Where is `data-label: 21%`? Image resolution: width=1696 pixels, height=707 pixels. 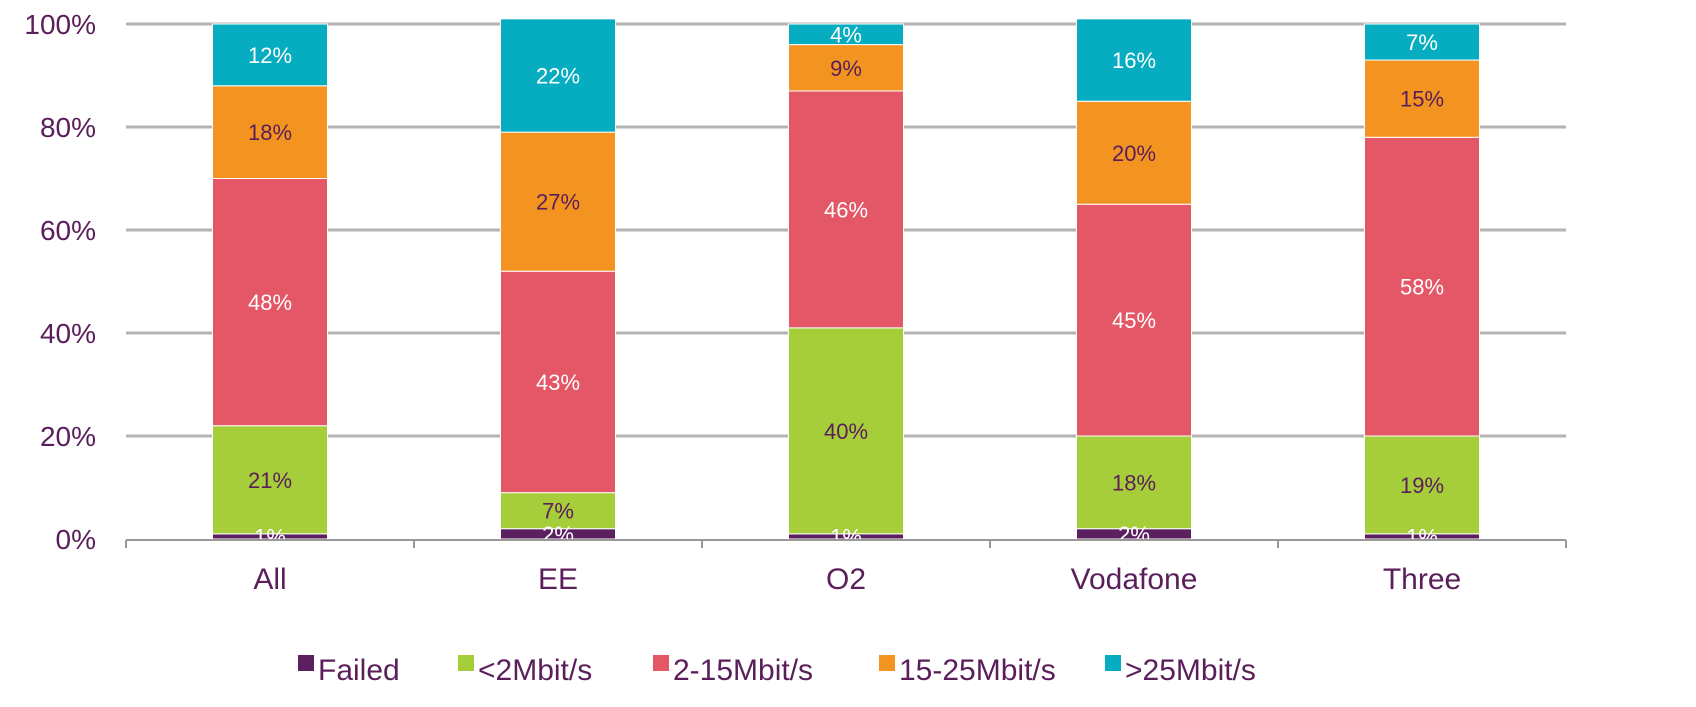
data-label: 21% is located at coordinates (270, 480).